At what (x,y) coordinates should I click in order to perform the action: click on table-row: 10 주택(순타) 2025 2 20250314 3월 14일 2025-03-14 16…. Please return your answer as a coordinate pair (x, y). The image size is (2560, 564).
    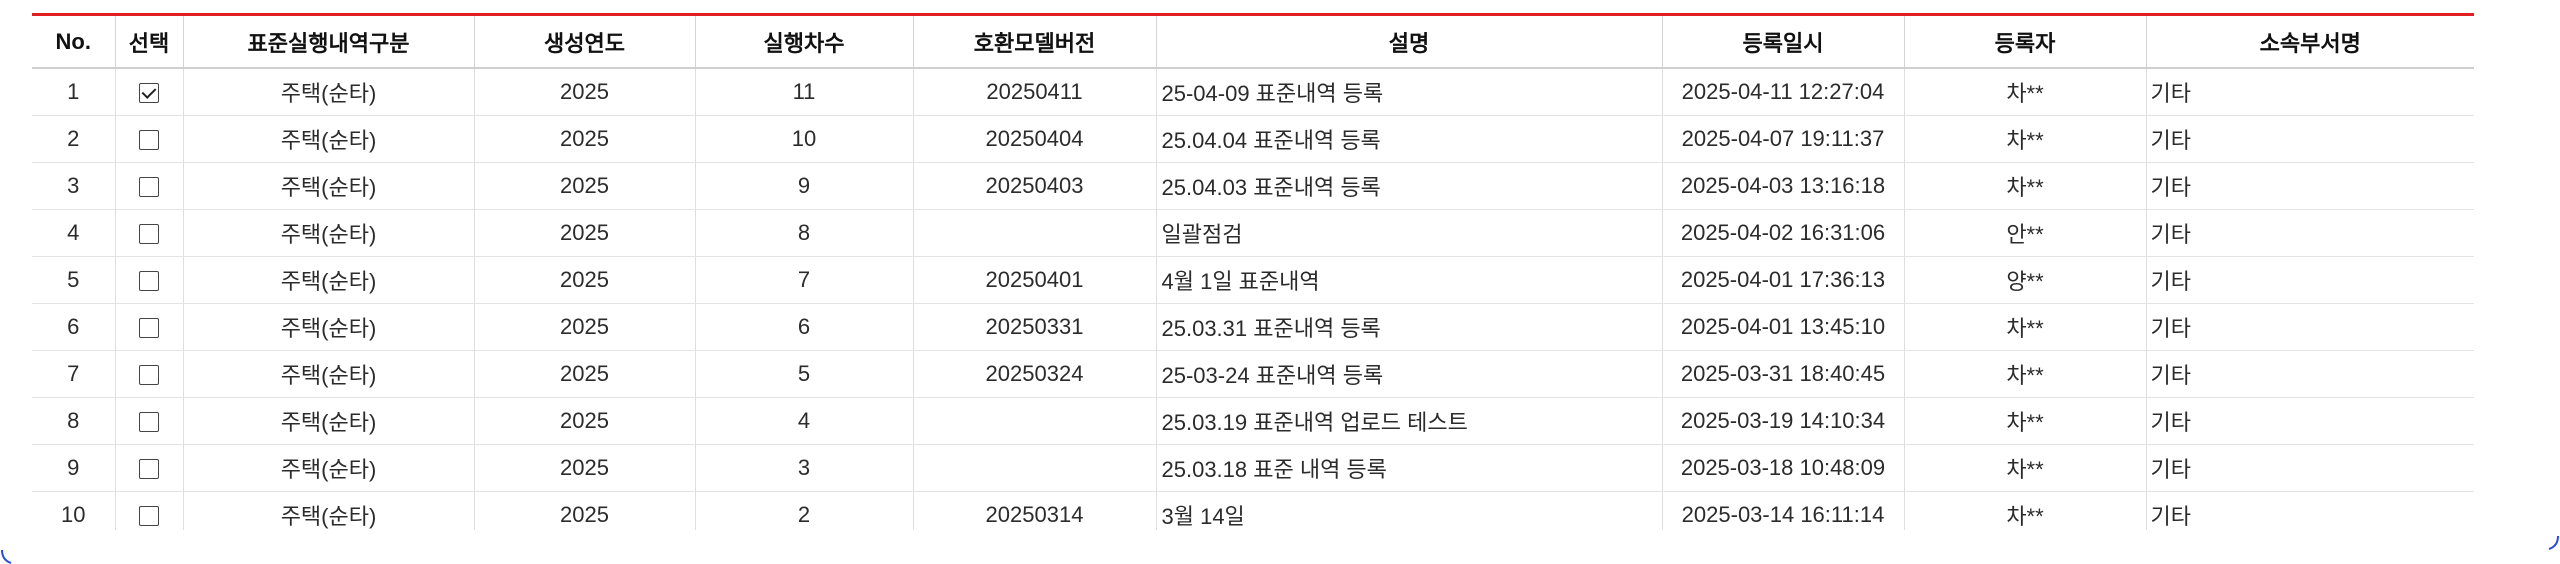
    Looking at the image, I should click on (1253, 510).